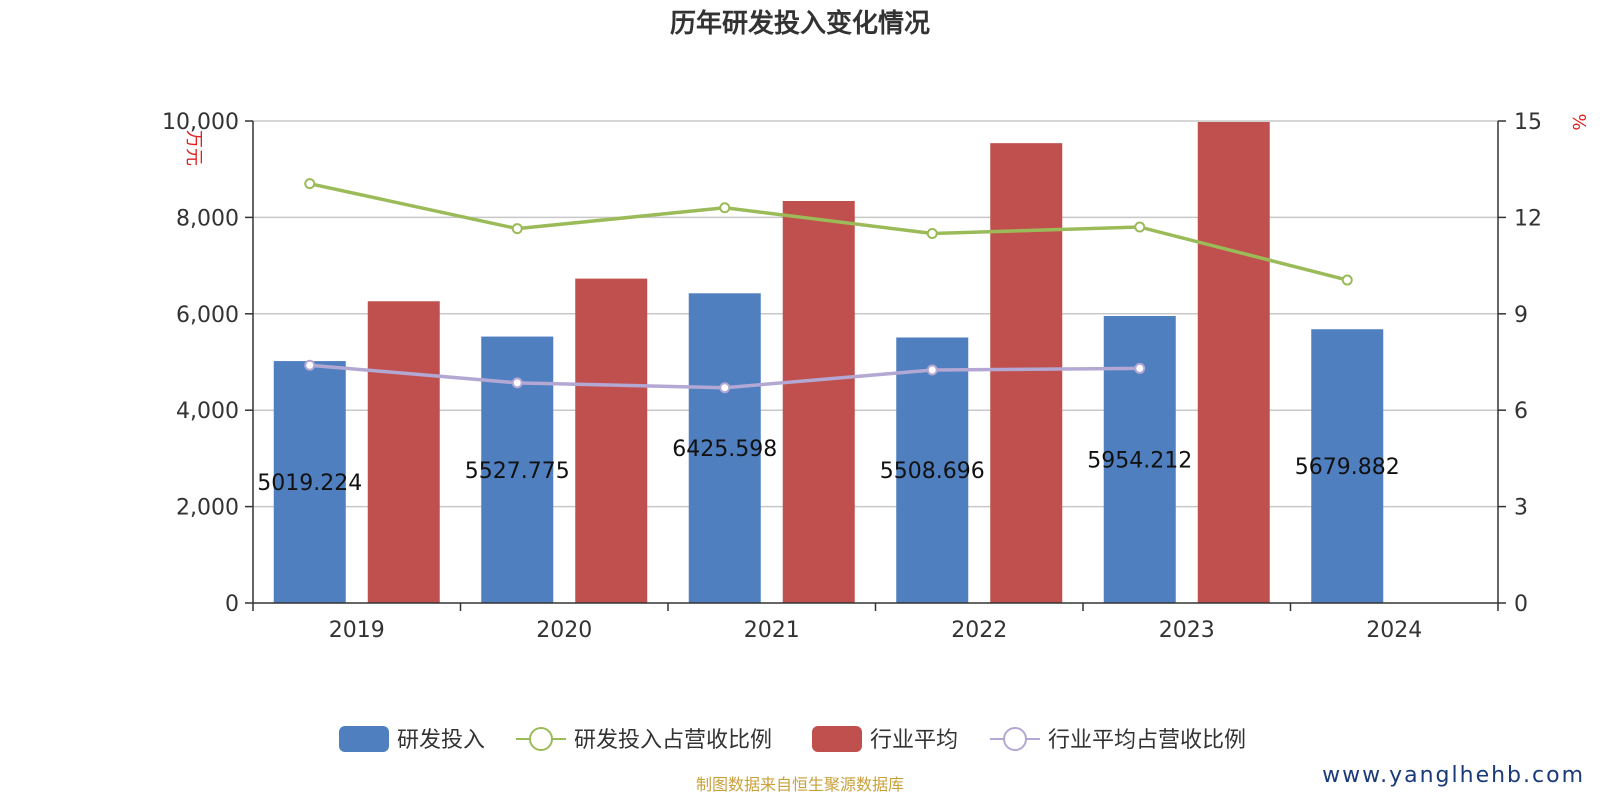 Image resolution: width=1600 pixels, height=800 pixels. Describe the element at coordinates (1187, 630) in the screenshot. I see `x-tick-label: 2023` at that location.